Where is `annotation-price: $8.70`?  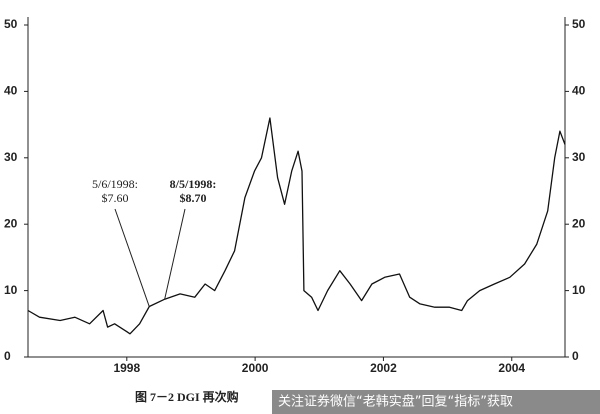 annotation-price: $8.70 is located at coordinates (193, 198).